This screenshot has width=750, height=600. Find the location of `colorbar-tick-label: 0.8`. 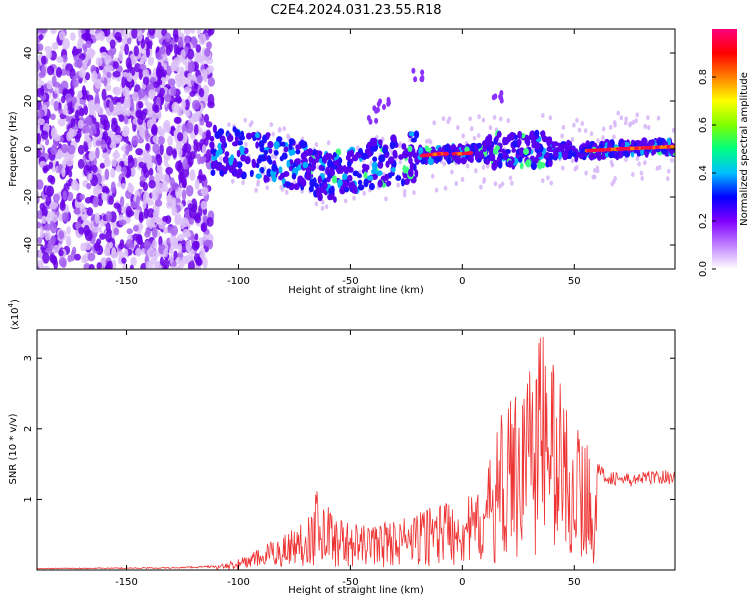

colorbar-tick-label: 0.8 is located at coordinates (703, 77).